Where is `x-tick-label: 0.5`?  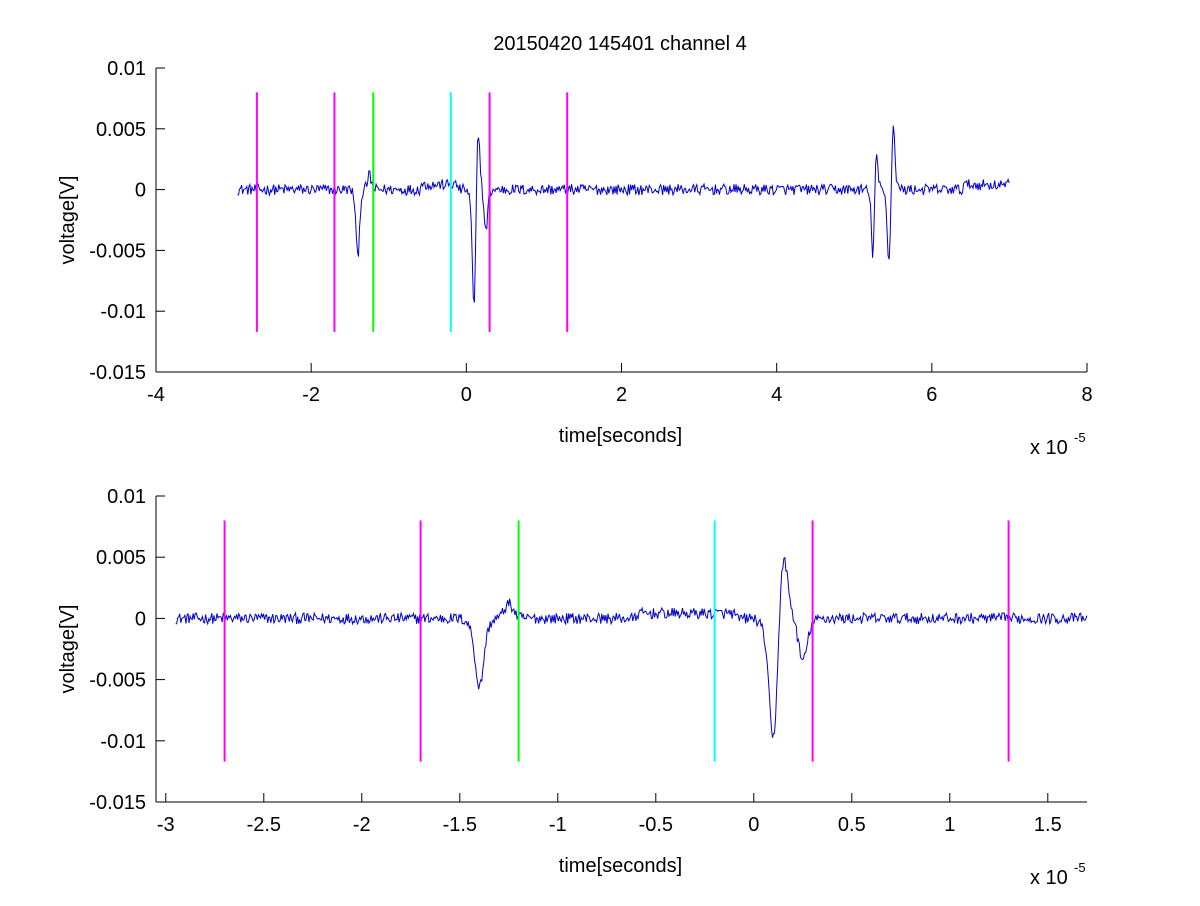
x-tick-label: 0.5 is located at coordinates (852, 825).